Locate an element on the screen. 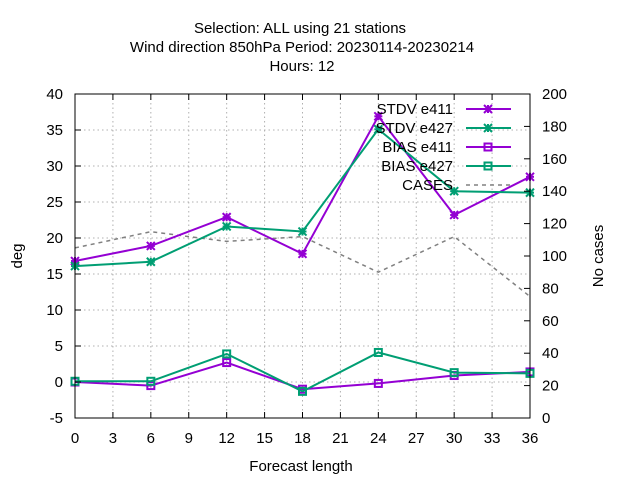 The height and width of the screenshot is (480, 640). legend-label: STDV e427 is located at coordinates (414, 128).